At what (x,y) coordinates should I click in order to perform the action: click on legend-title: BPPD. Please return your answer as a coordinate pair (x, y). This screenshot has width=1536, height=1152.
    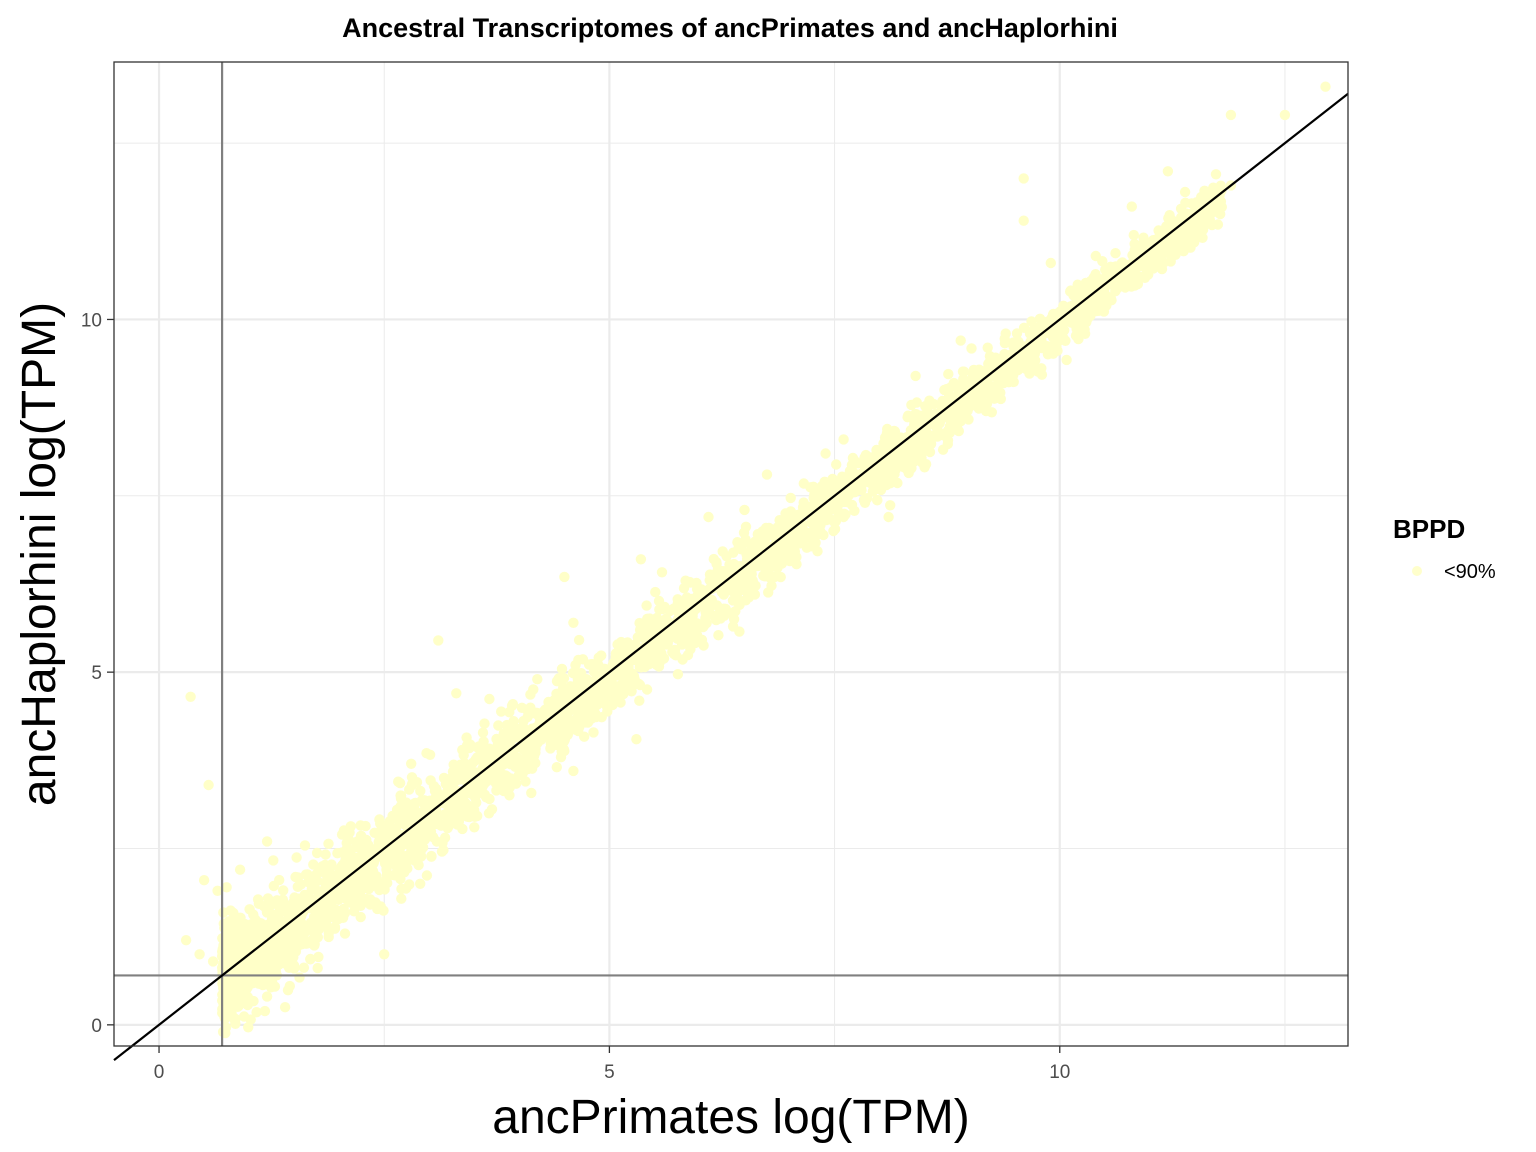
    Looking at the image, I should click on (1429, 529).